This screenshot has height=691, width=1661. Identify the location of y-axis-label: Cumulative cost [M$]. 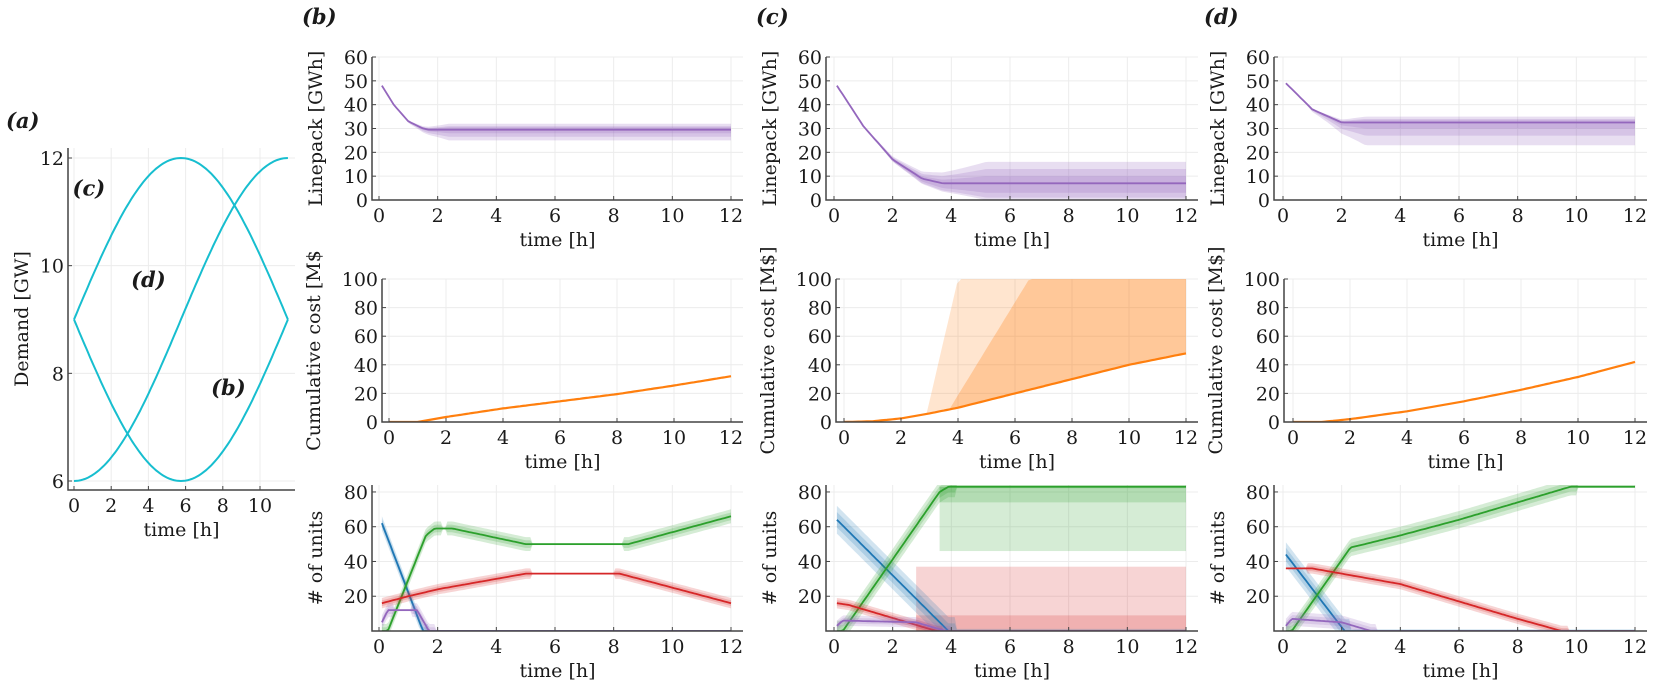
(1216, 350).